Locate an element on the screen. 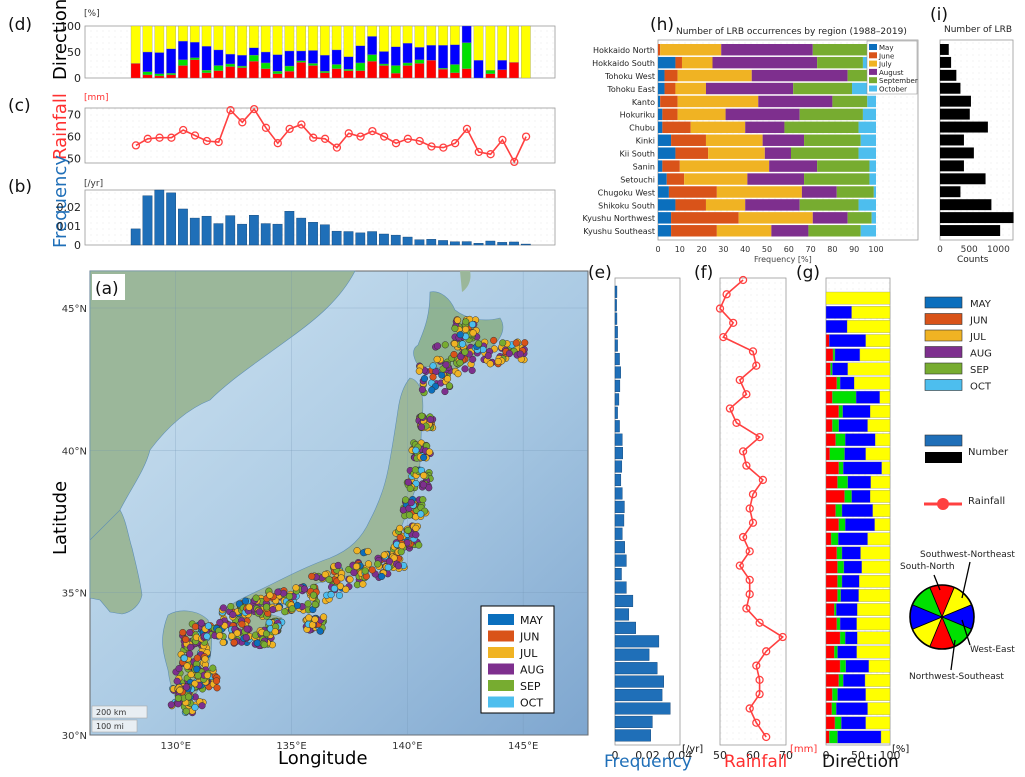 This screenshot has width=1025, height=777. h-category-label: Kinki is located at coordinates (645, 141).